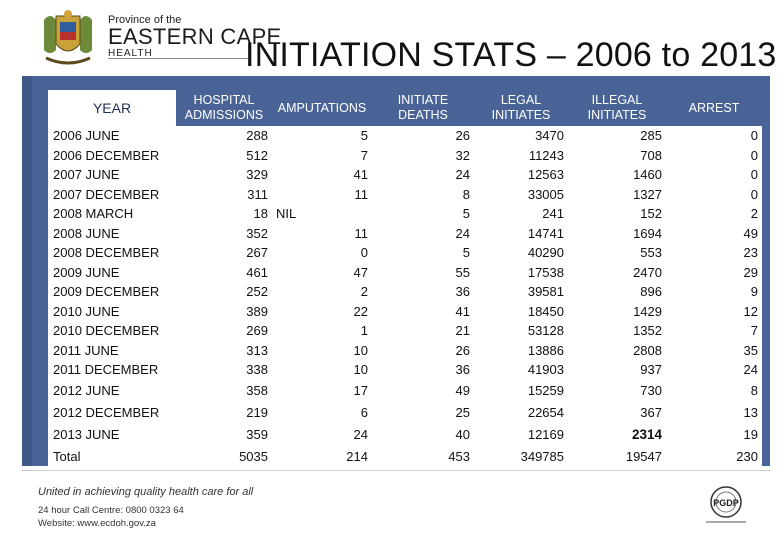 This screenshot has width=780, height=540. I want to click on cell-admissions: 352, so click(224, 233).